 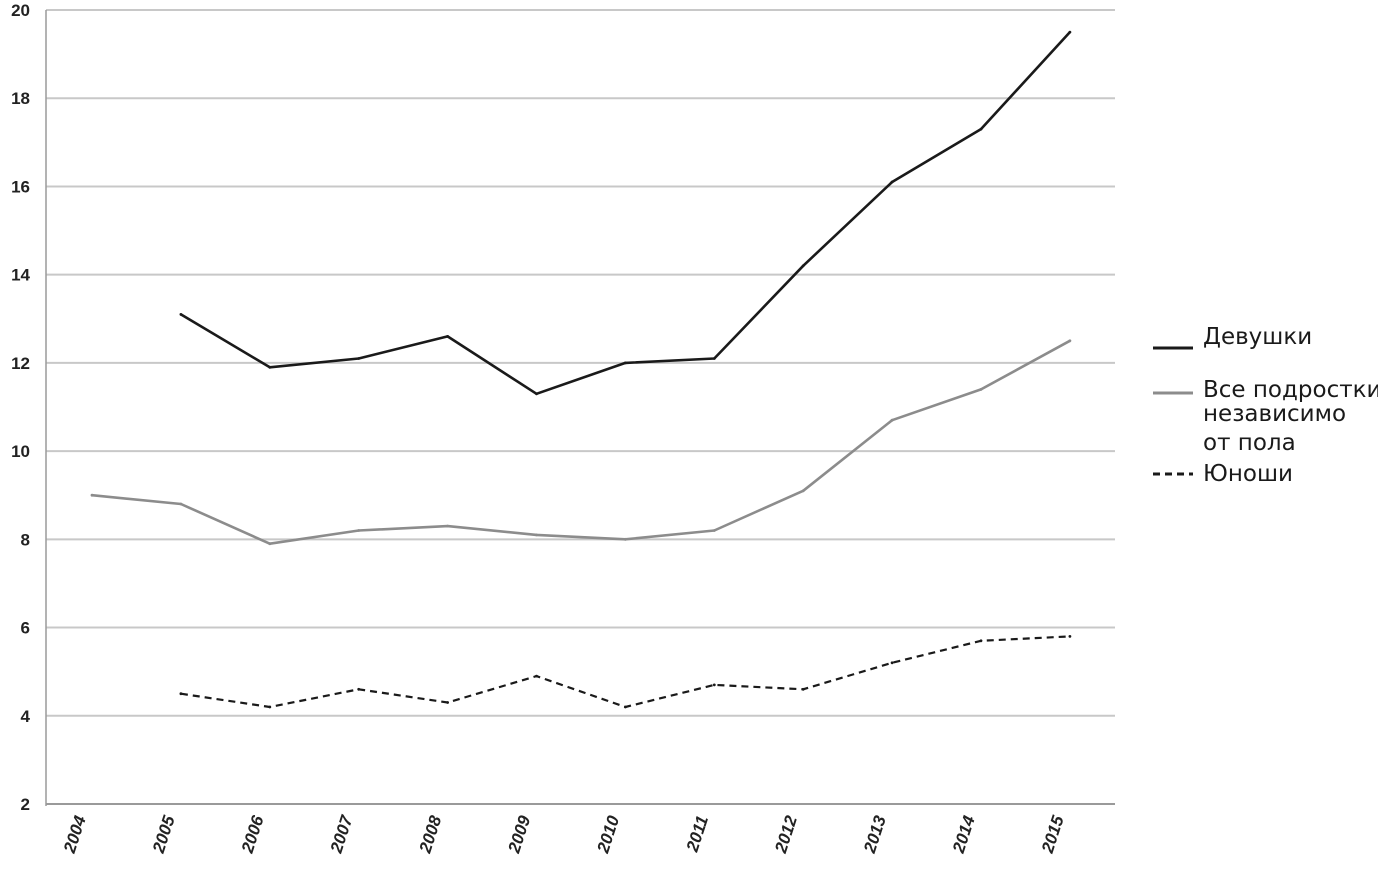 What do you see at coordinates (20, 10) in the screenshot?
I see `y-tick-label: 20` at bounding box center [20, 10].